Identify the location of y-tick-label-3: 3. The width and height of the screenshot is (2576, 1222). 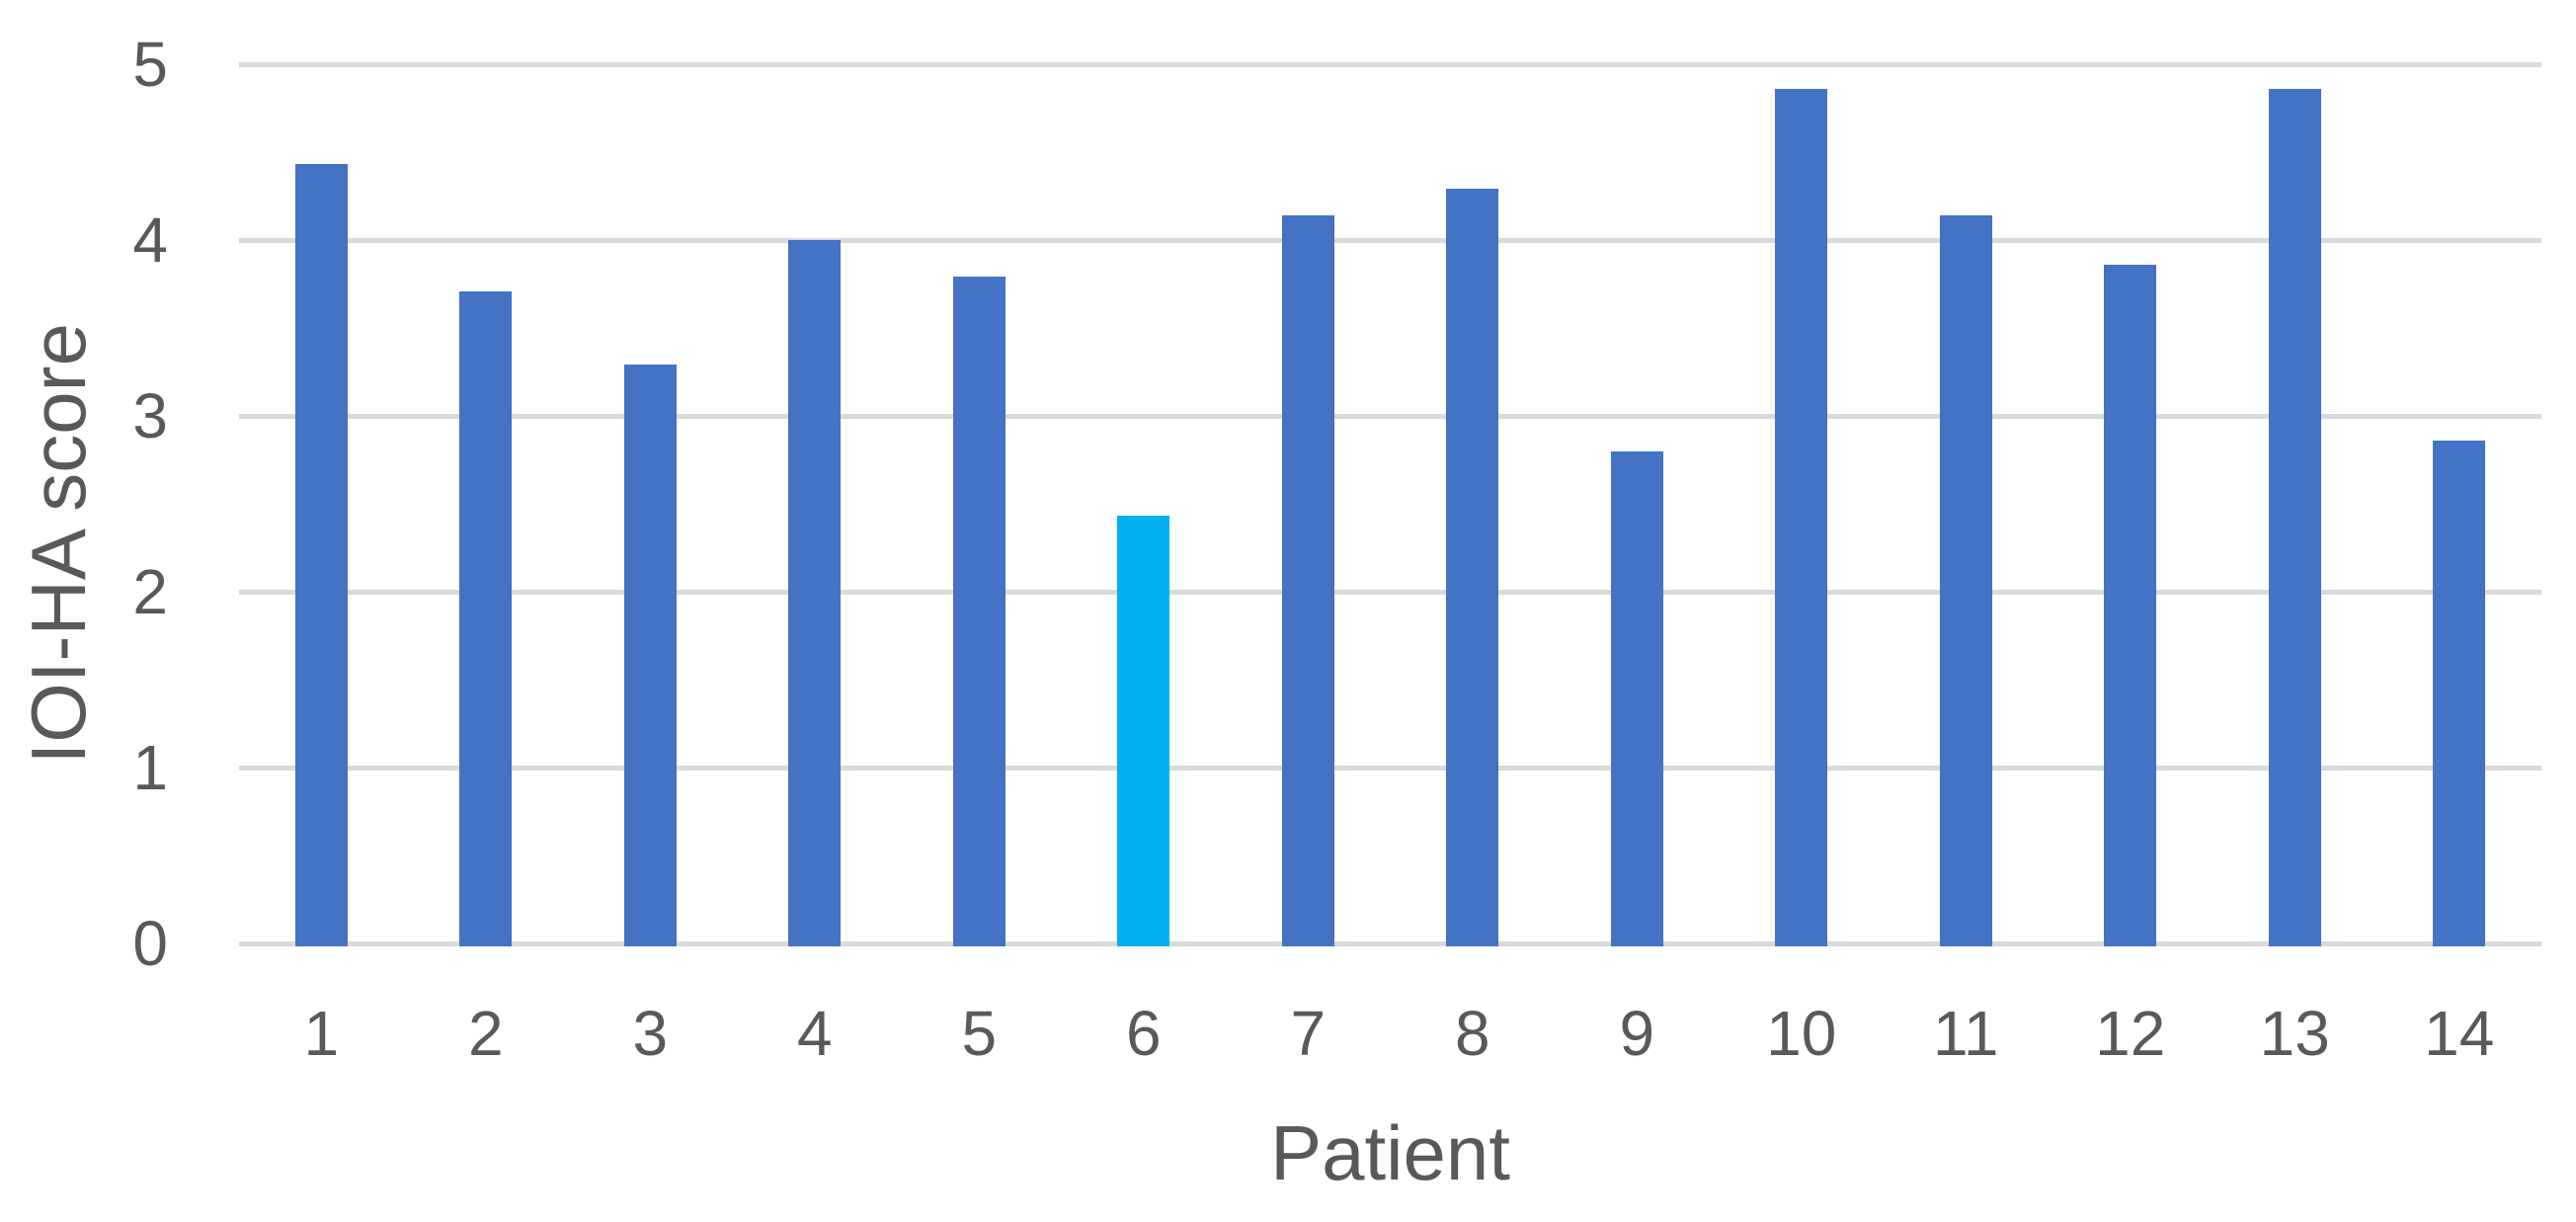
(150, 415).